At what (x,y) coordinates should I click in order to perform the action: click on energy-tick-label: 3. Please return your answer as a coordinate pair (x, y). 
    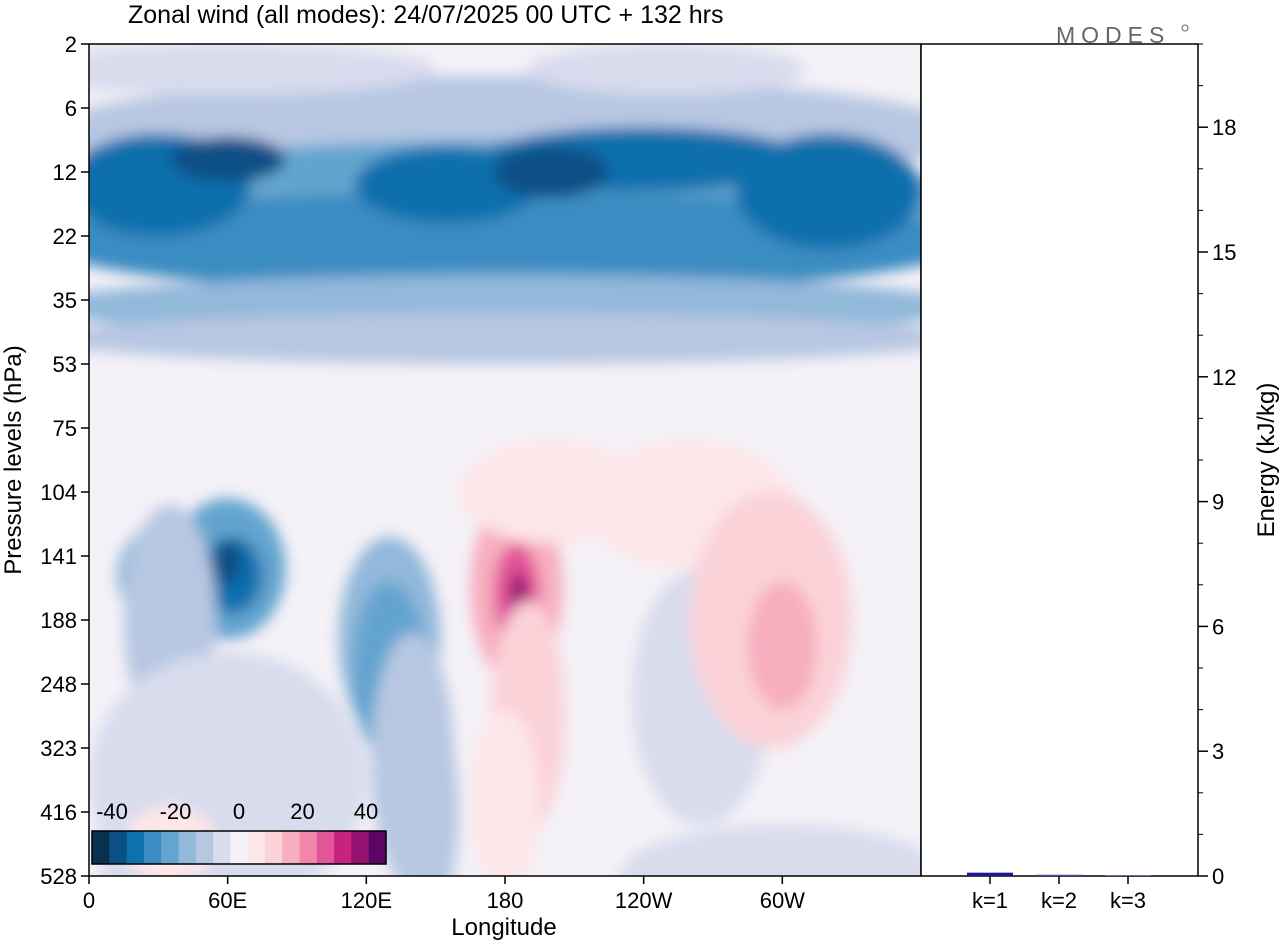
    Looking at the image, I should click on (1218, 751).